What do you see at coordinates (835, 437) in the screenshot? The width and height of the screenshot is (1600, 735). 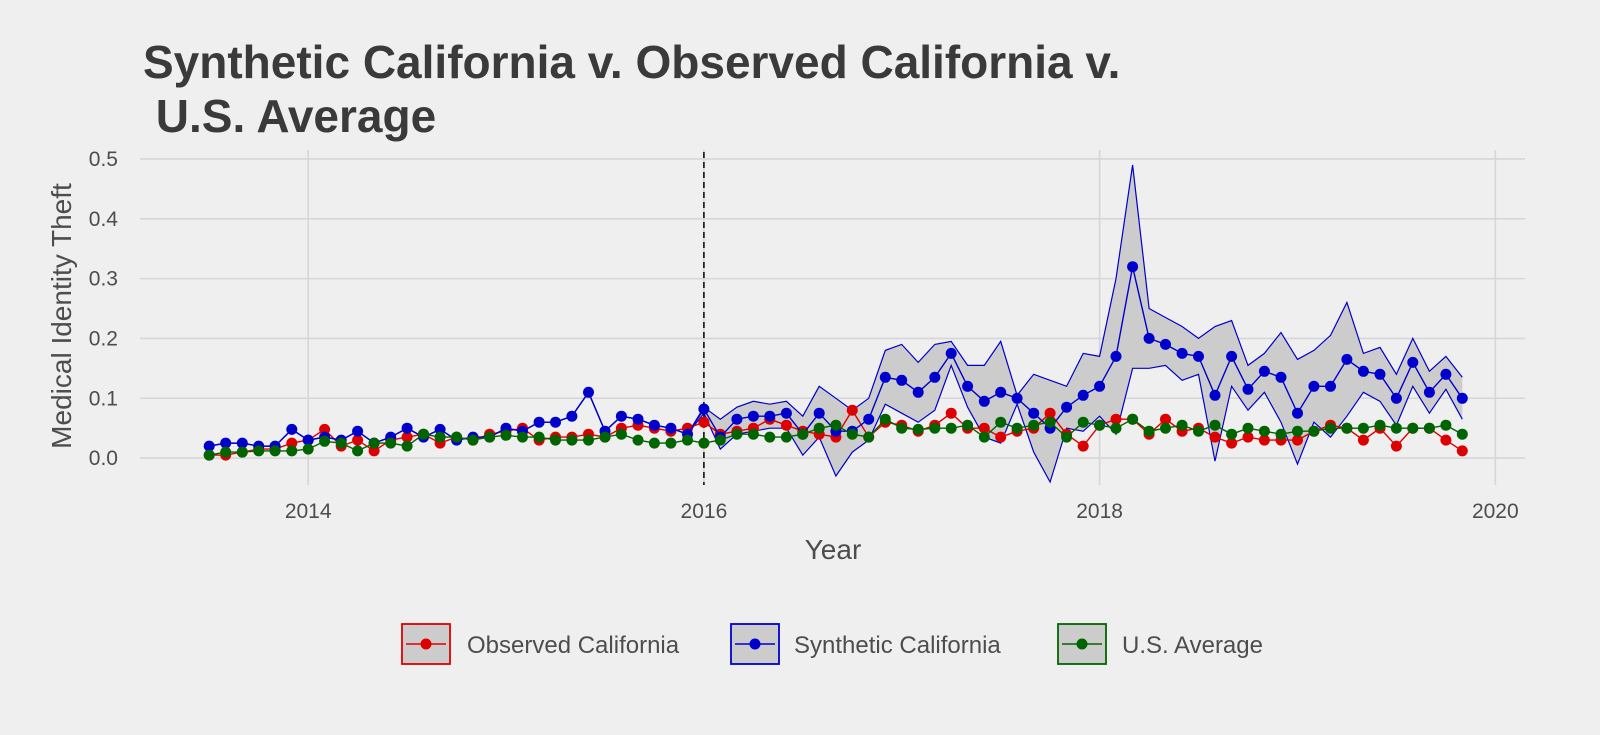 I see `series-u-s-average` at bounding box center [835, 437].